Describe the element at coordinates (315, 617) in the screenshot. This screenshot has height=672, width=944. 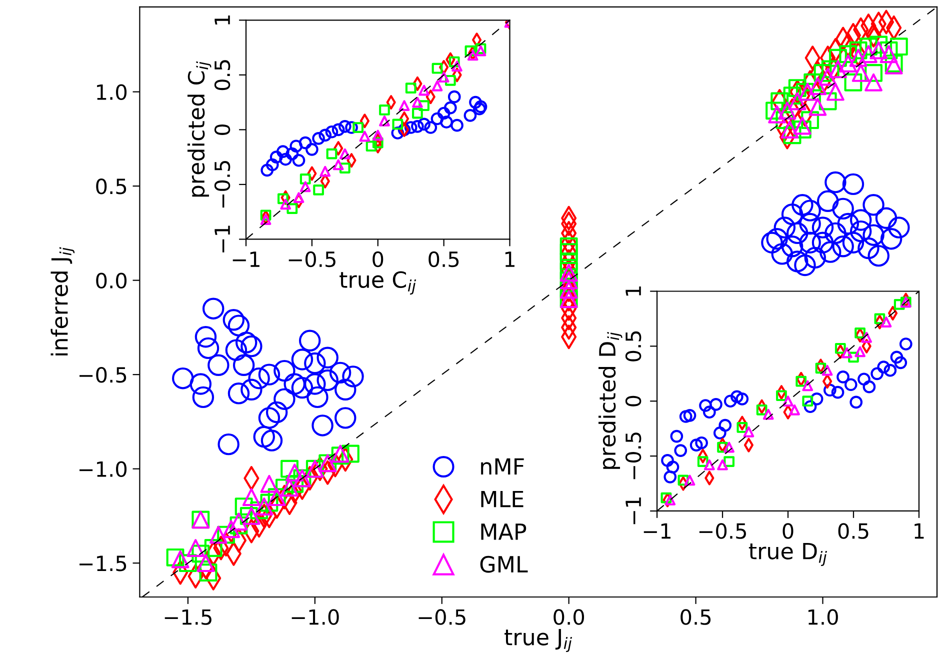
I see `x-tick-label: −1.0` at that location.